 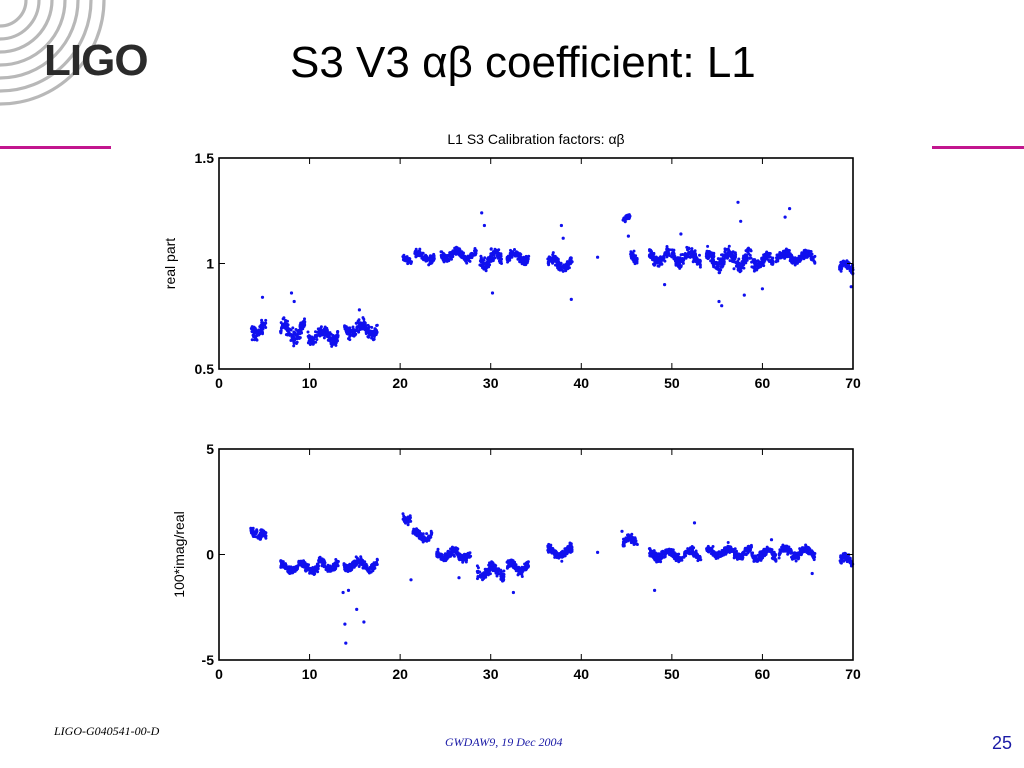 I want to click on data-points, so click(x=552, y=578).